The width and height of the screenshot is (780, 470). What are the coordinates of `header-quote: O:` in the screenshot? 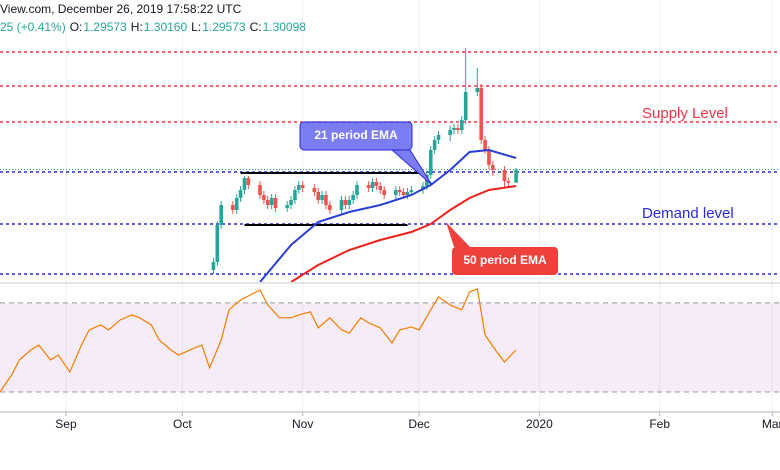 It's located at (76, 27).